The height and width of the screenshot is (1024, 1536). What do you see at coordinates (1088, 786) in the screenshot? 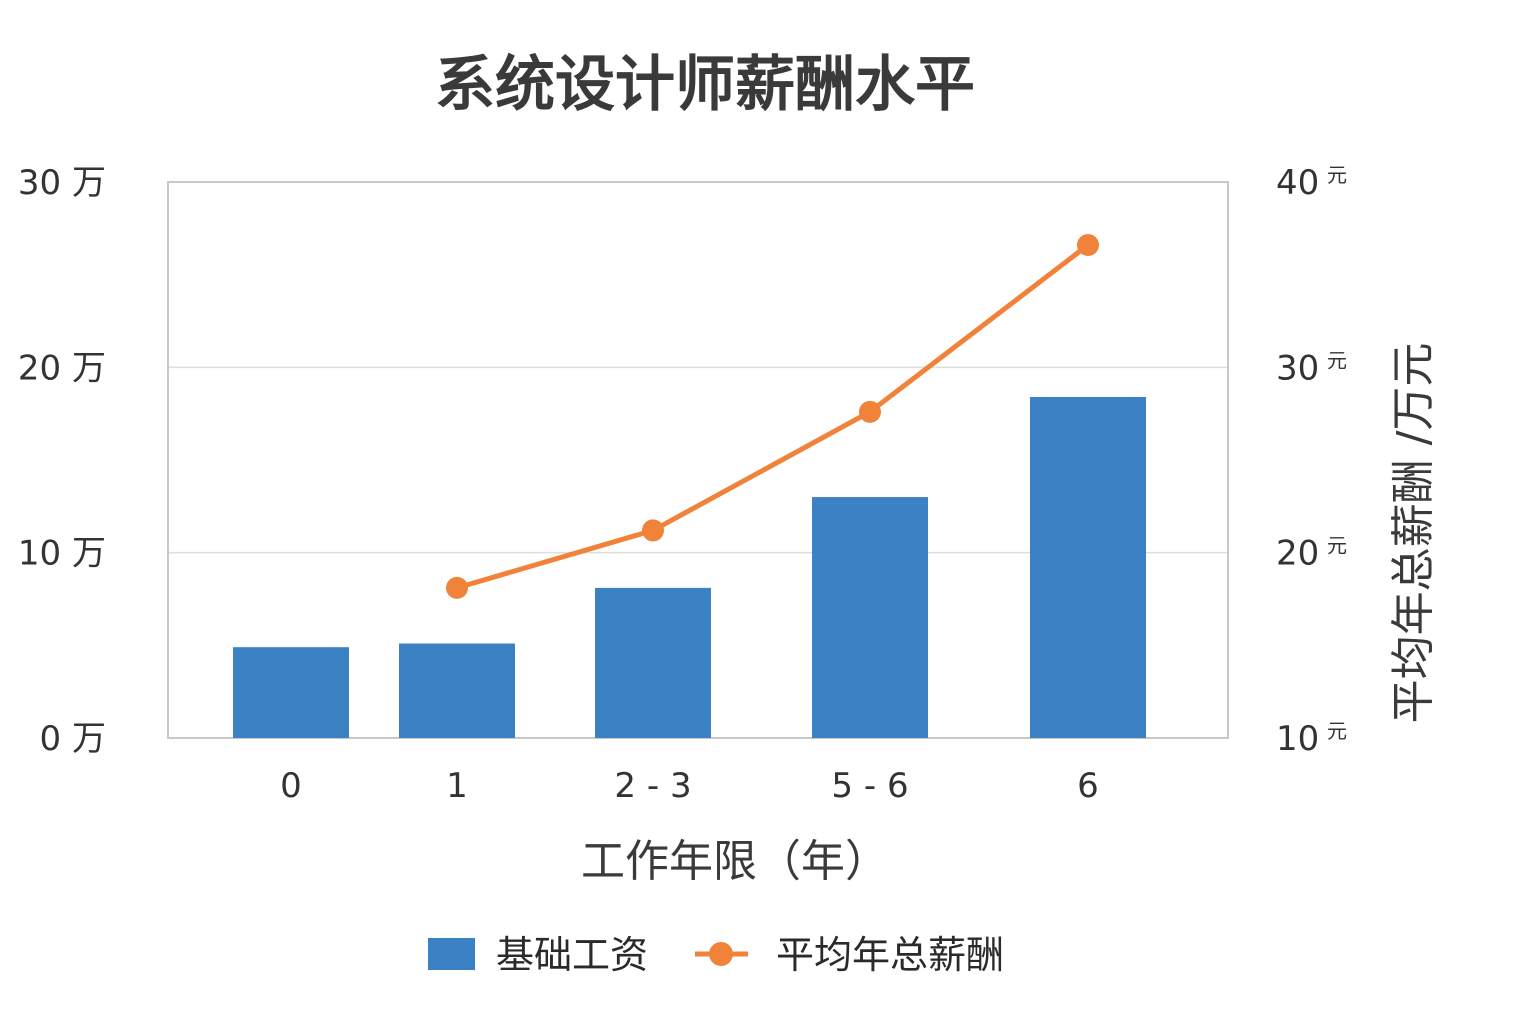
I see `x-tick-label-4: 6` at bounding box center [1088, 786].